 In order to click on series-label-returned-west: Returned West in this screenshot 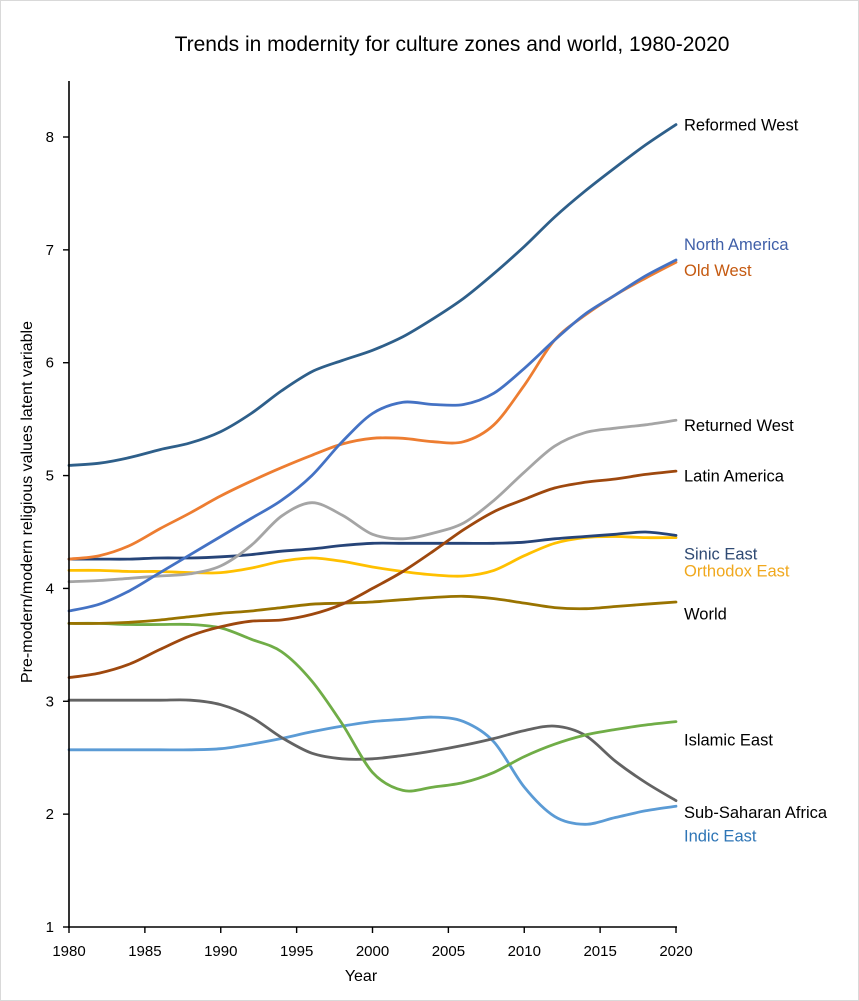, I will do `click(739, 426)`.